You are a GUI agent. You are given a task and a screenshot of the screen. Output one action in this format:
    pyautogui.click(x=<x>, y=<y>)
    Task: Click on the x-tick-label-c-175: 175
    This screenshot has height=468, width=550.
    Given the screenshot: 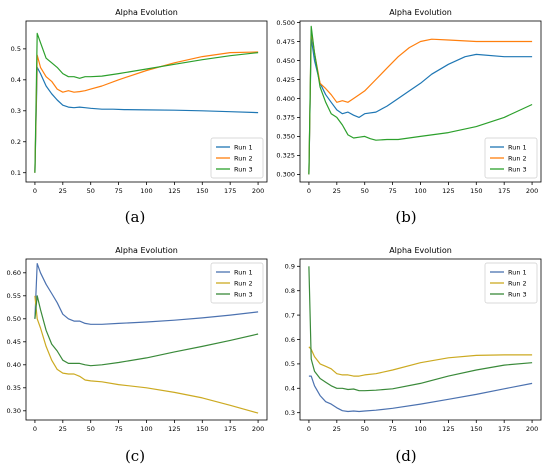 What is the action you would take?
    pyautogui.click(x=230, y=429)
    